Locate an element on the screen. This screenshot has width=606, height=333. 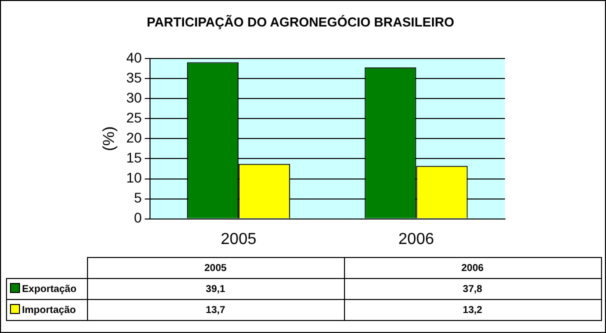
y-axis-title: (%) is located at coordinates (109, 139).